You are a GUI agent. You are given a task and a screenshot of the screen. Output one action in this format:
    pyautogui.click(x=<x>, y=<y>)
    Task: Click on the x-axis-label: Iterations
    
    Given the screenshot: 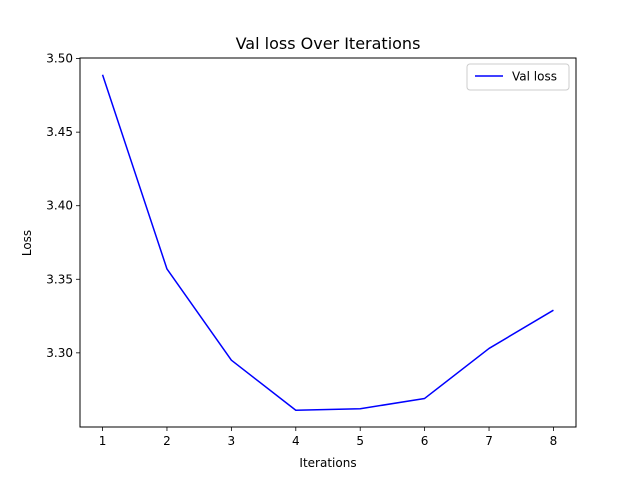 What is the action you would take?
    pyautogui.click(x=327, y=463)
    